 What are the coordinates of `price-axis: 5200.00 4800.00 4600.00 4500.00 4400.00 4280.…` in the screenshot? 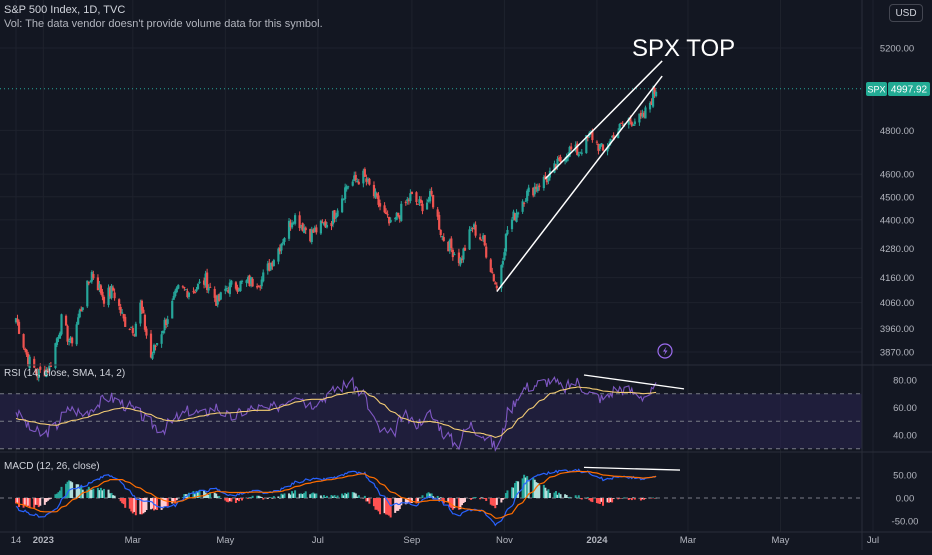 It's located at (899, 286).